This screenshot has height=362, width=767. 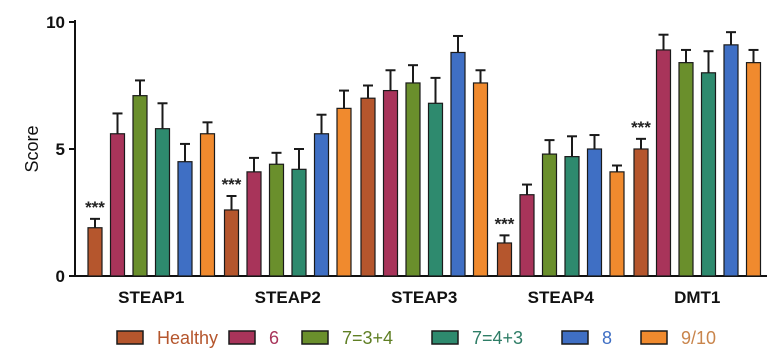 I want to click on legend-item: 7=3+4, so click(x=347, y=338).